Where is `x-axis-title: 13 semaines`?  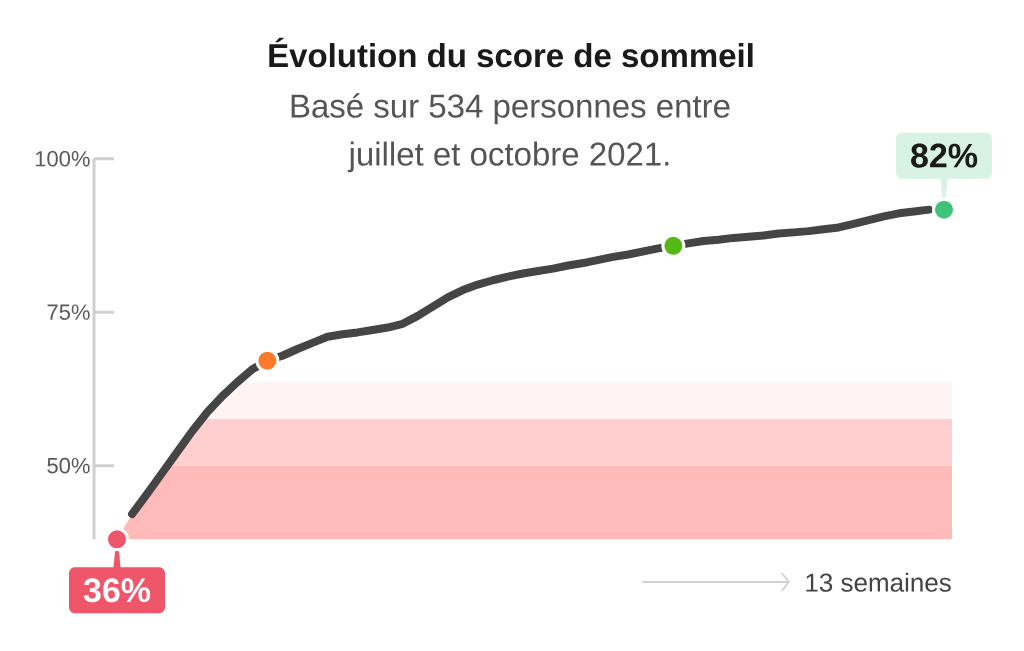
x-axis-title: 13 semaines is located at coordinates (878, 582).